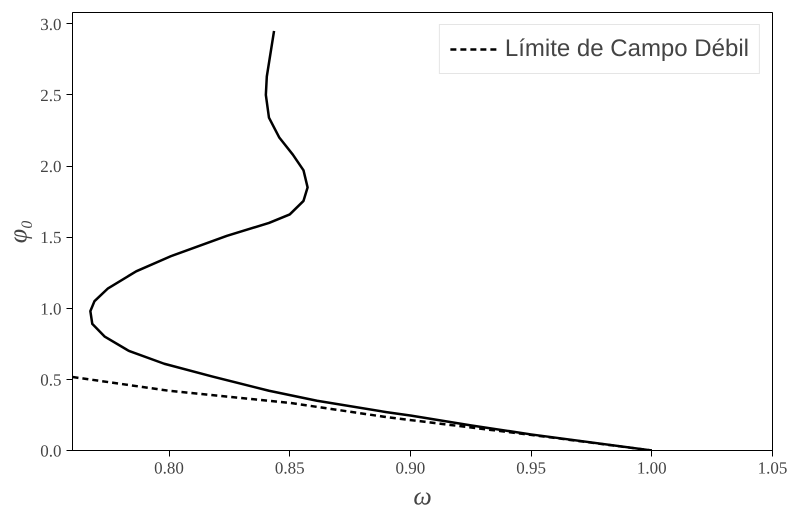 This screenshot has height=520, width=788. What do you see at coordinates (51, 166) in the screenshot?
I see `y-tick-label: 2.0` at bounding box center [51, 166].